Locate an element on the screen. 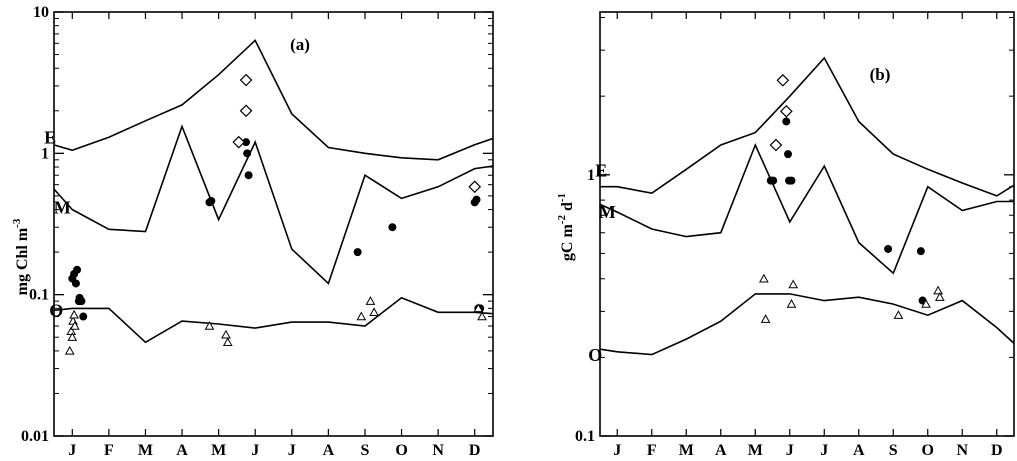 The width and height of the screenshot is (1017, 461). series-line-o-b is located at coordinates (807, 324).